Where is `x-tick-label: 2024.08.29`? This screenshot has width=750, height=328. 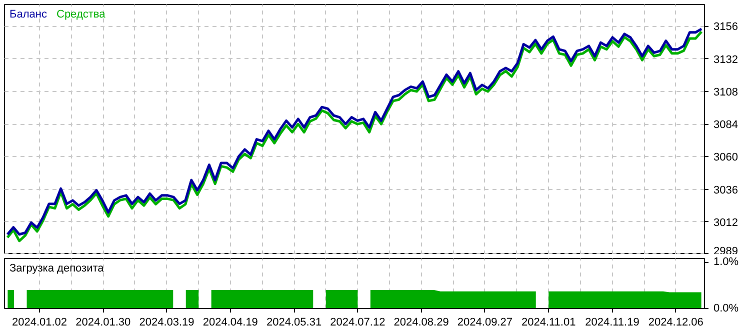
x-tick-label: 2024.08.29 is located at coordinates (421, 322).